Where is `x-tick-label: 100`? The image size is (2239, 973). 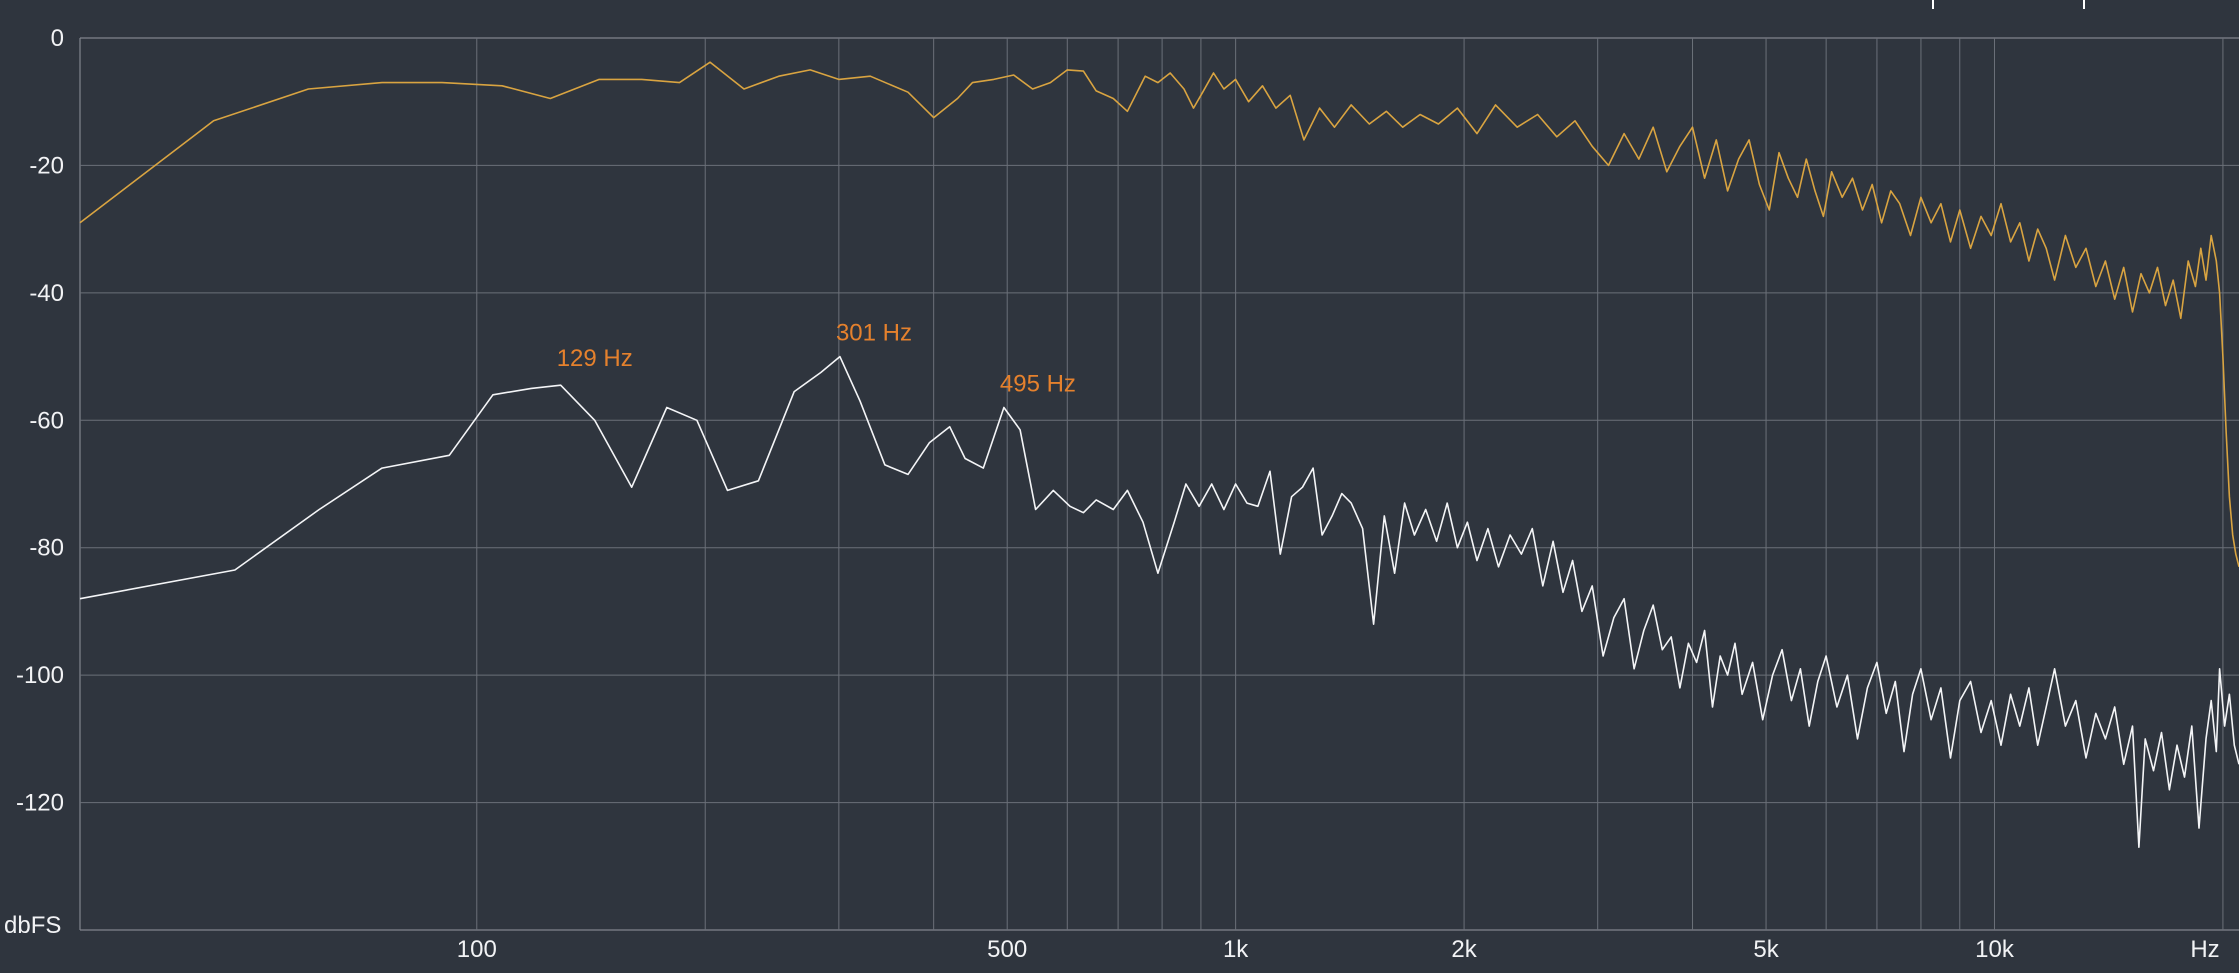 x-tick-label: 100 is located at coordinates (477, 949).